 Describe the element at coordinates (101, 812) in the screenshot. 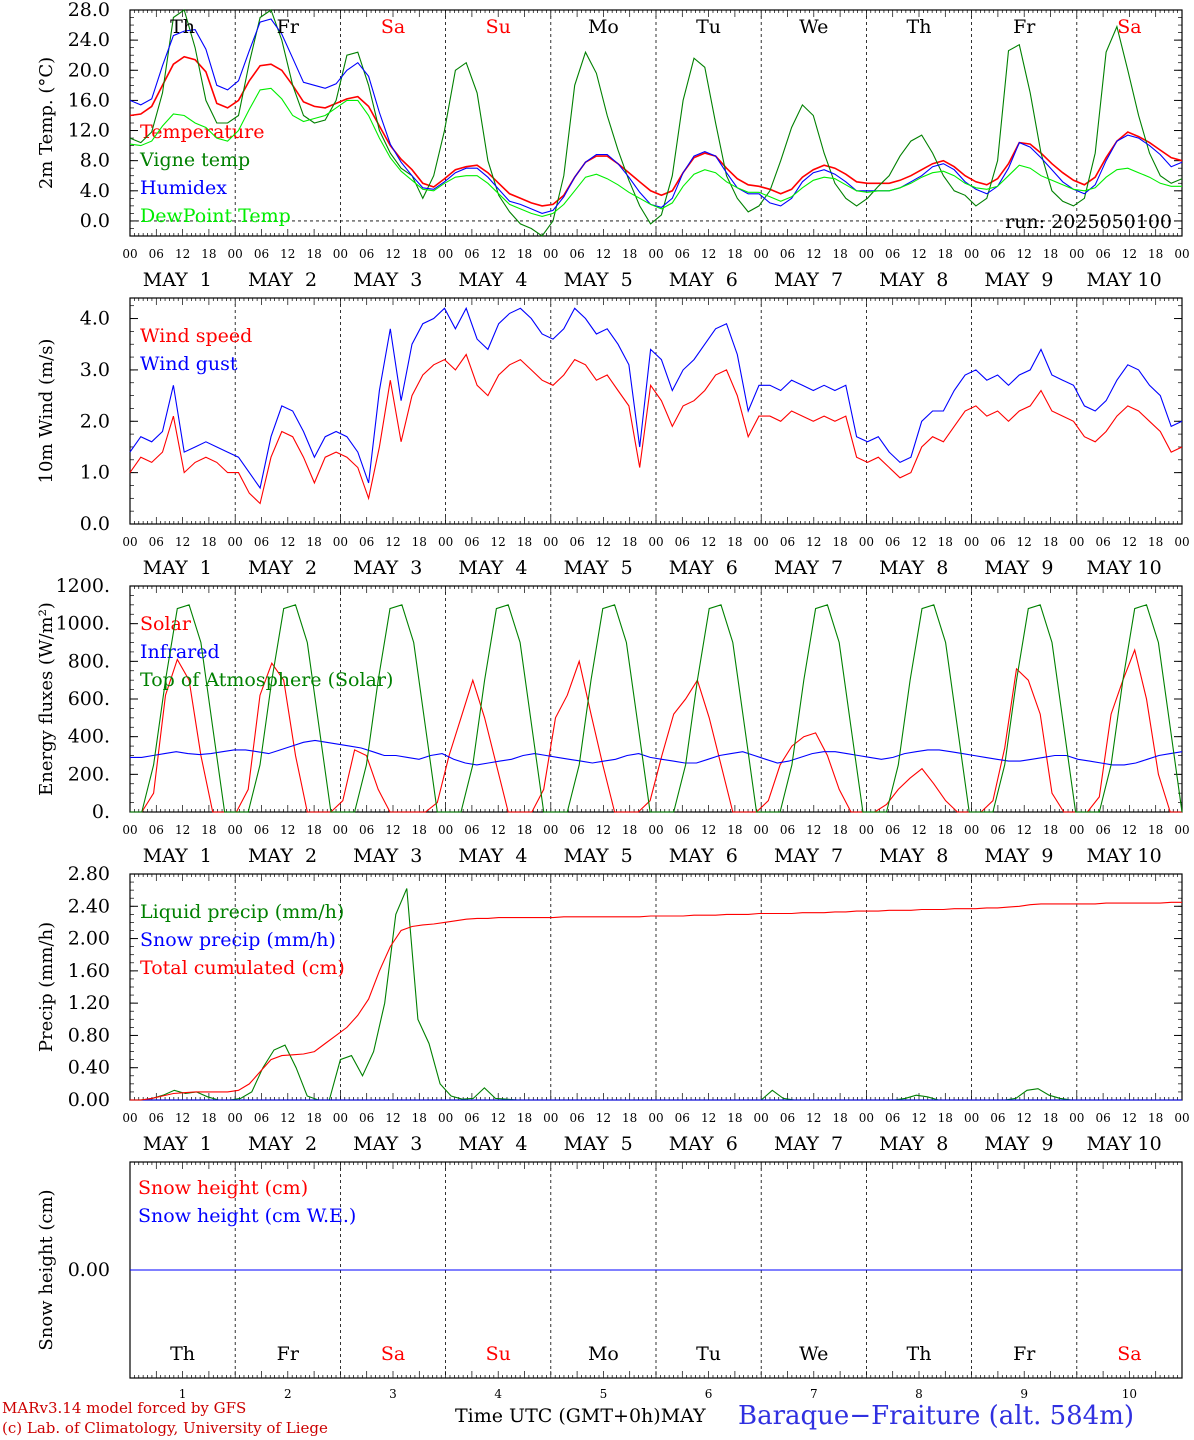

I see `y-tick-label: 0.` at that location.